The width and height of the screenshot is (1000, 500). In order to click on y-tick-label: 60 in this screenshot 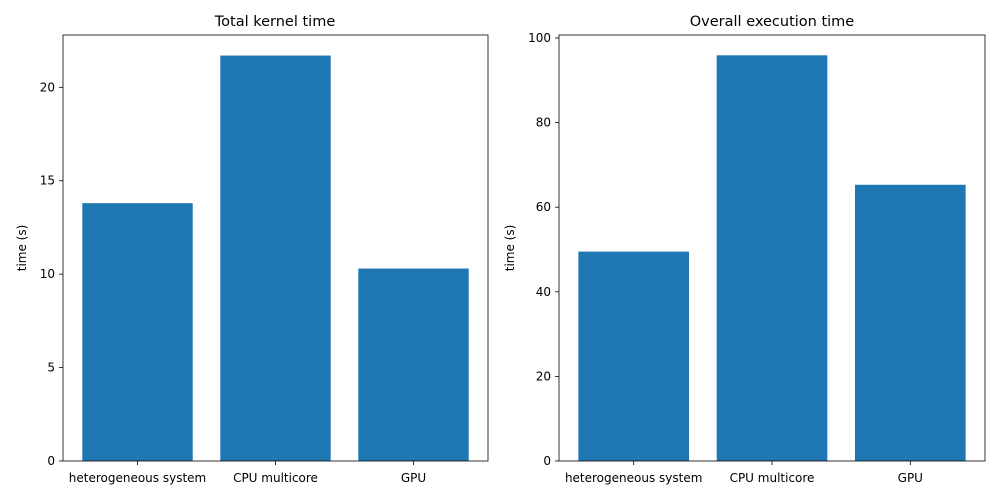, I will do `click(543, 207)`.